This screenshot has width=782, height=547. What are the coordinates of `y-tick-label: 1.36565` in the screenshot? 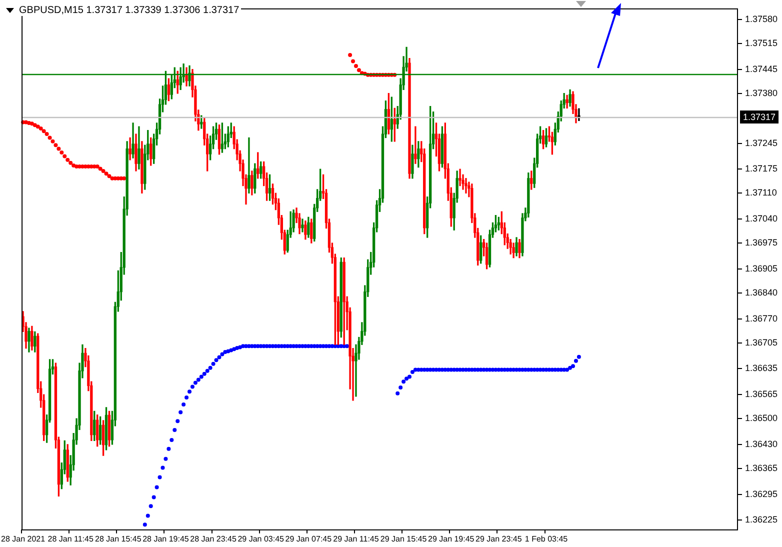 It's located at (761, 394).